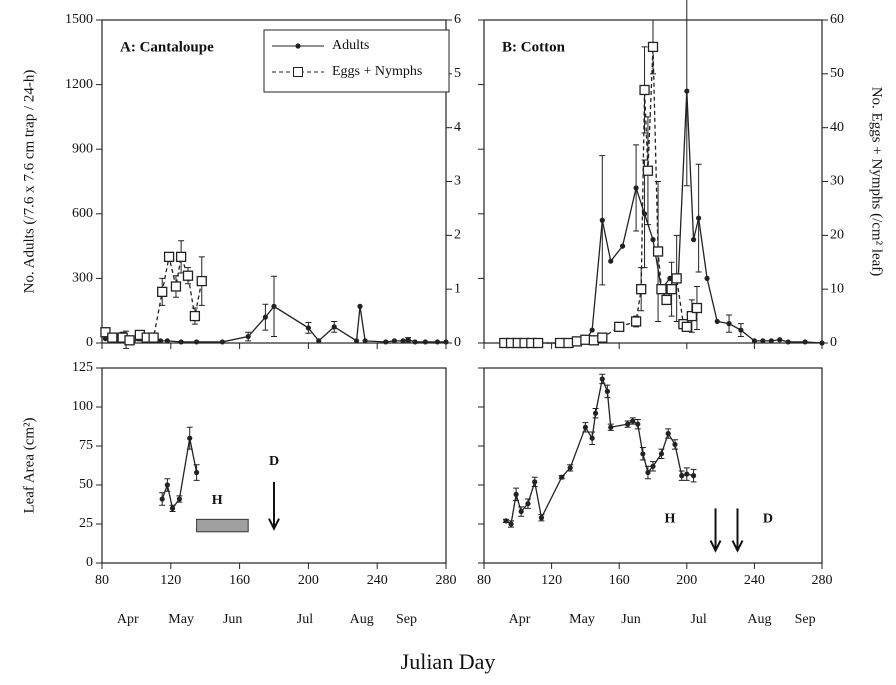  Describe the element at coordinates (82, 278) in the screenshot. I see `y-tick-label: 300` at that location.